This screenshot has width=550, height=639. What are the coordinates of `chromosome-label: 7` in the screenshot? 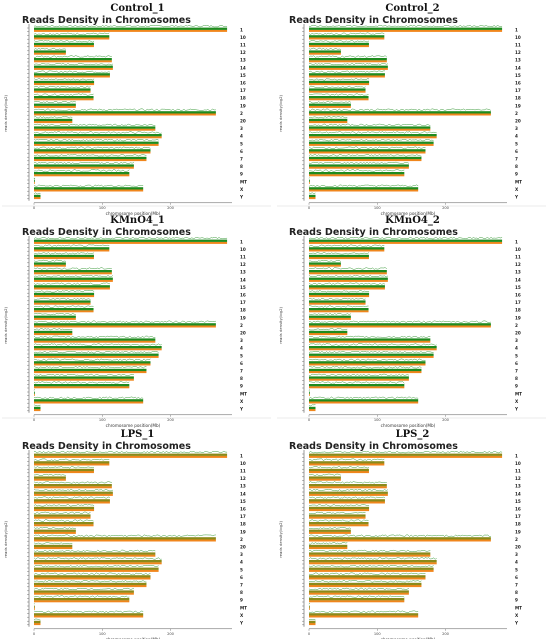 It's located at (241, 371).